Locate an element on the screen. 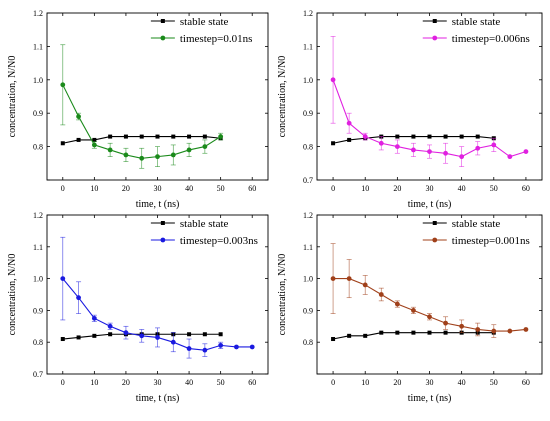 The image size is (550, 421). legend-entry: timestep=0.01ns is located at coordinates (201, 39).